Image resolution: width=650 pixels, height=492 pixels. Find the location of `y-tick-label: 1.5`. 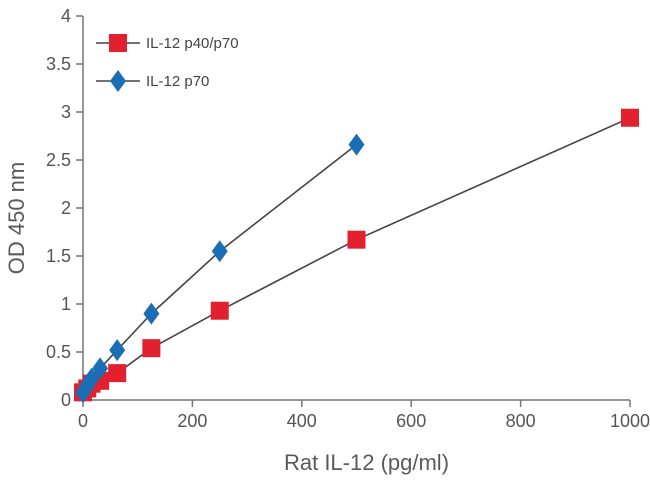

y-tick-label: 1.5 is located at coordinates (58, 256).